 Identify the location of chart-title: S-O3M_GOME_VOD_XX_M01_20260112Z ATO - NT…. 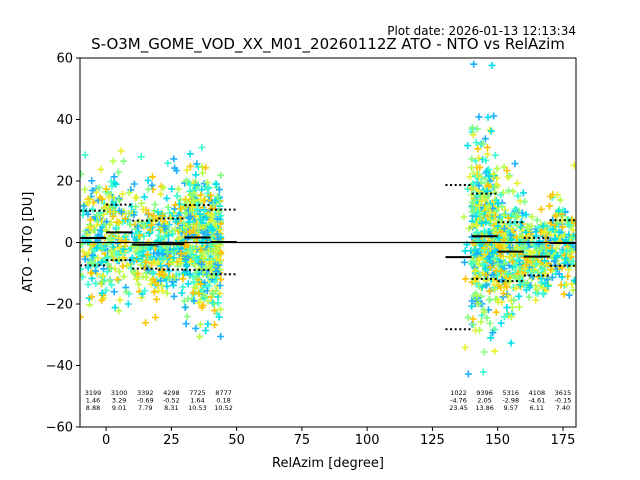
(328, 44).